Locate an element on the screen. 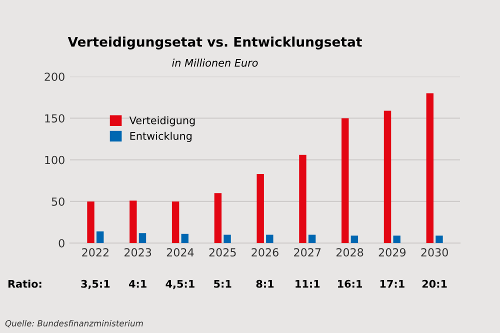 The width and height of the screenshot is (500, 333). x-tick-label: 2026 is located at coordinates (265, 252).